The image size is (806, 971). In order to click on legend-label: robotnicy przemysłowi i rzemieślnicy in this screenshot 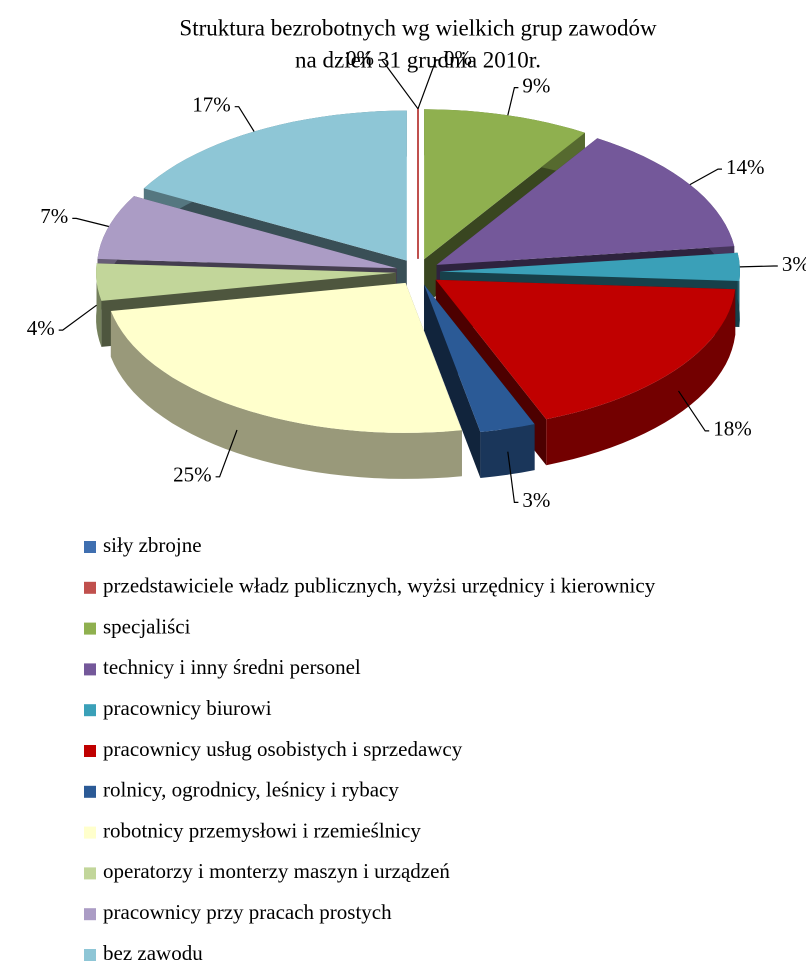, I will do `click(262, 830)`.